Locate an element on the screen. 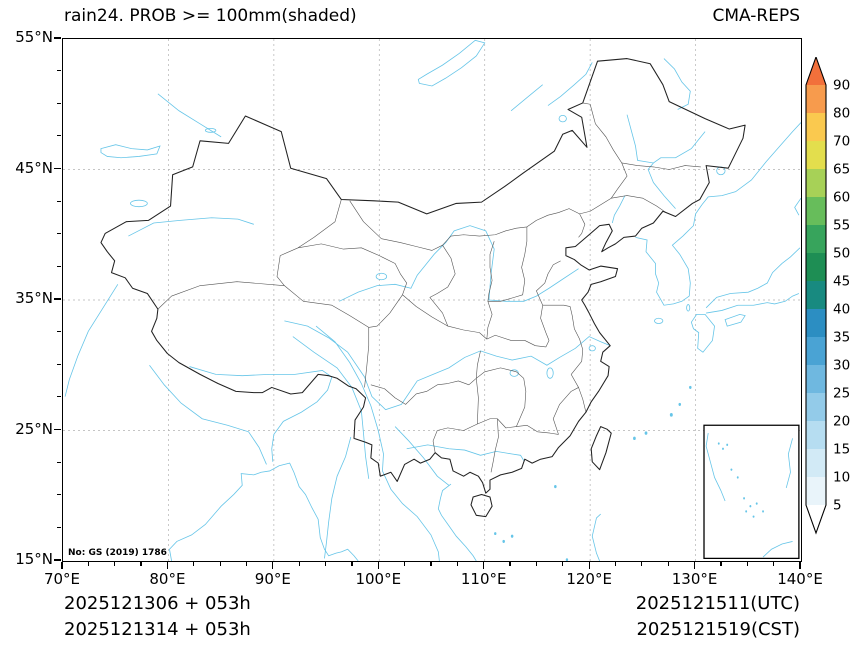 The width and height of the screenshot is (860, 647). ganges-river is located at coordinates (207, 414).